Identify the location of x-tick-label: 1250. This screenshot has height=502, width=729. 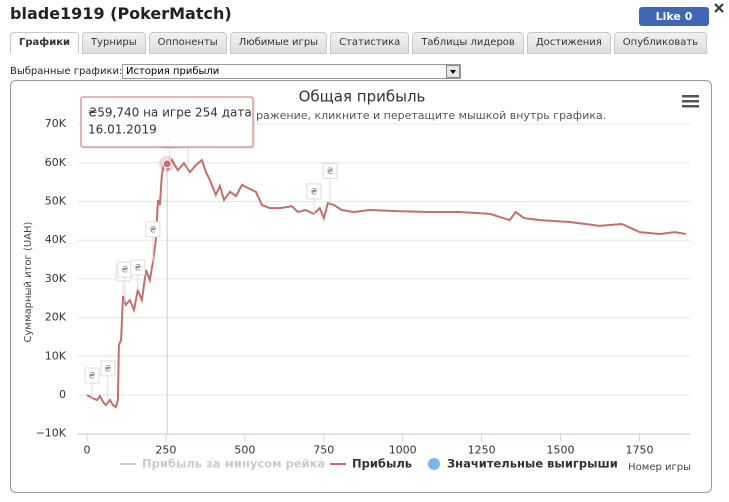
(482, 450).